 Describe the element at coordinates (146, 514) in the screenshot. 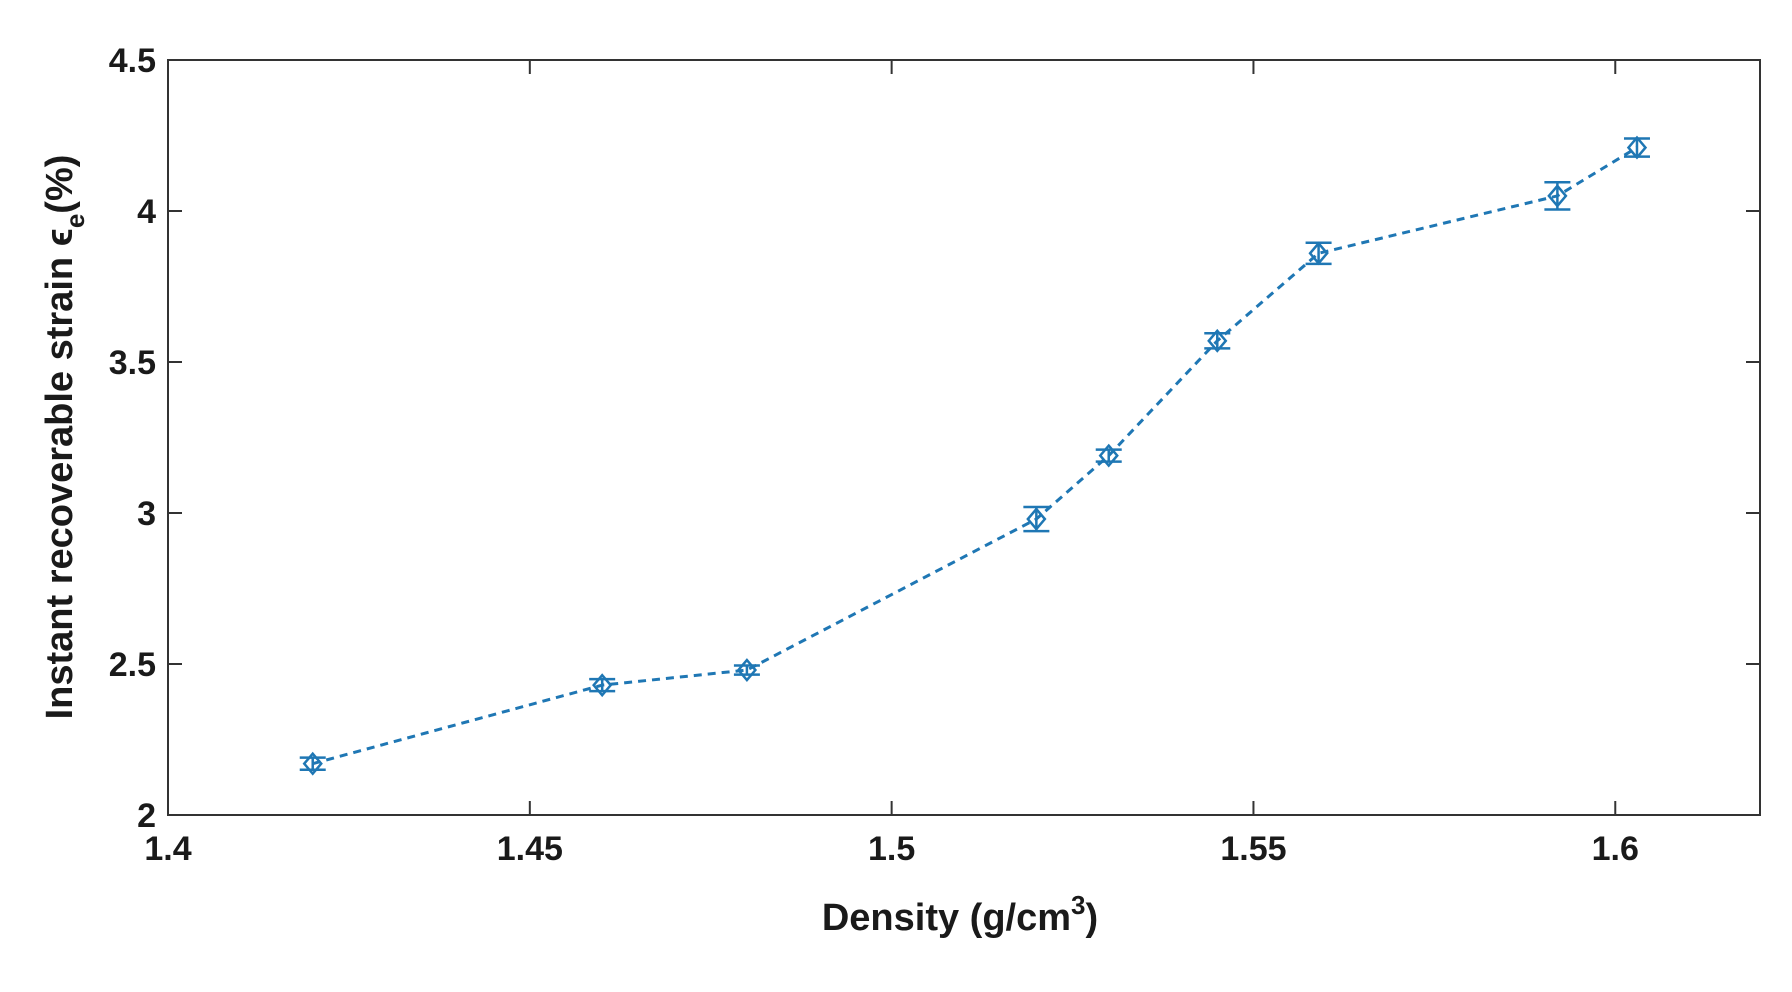

I see `y-tick-label: 3` at that location.